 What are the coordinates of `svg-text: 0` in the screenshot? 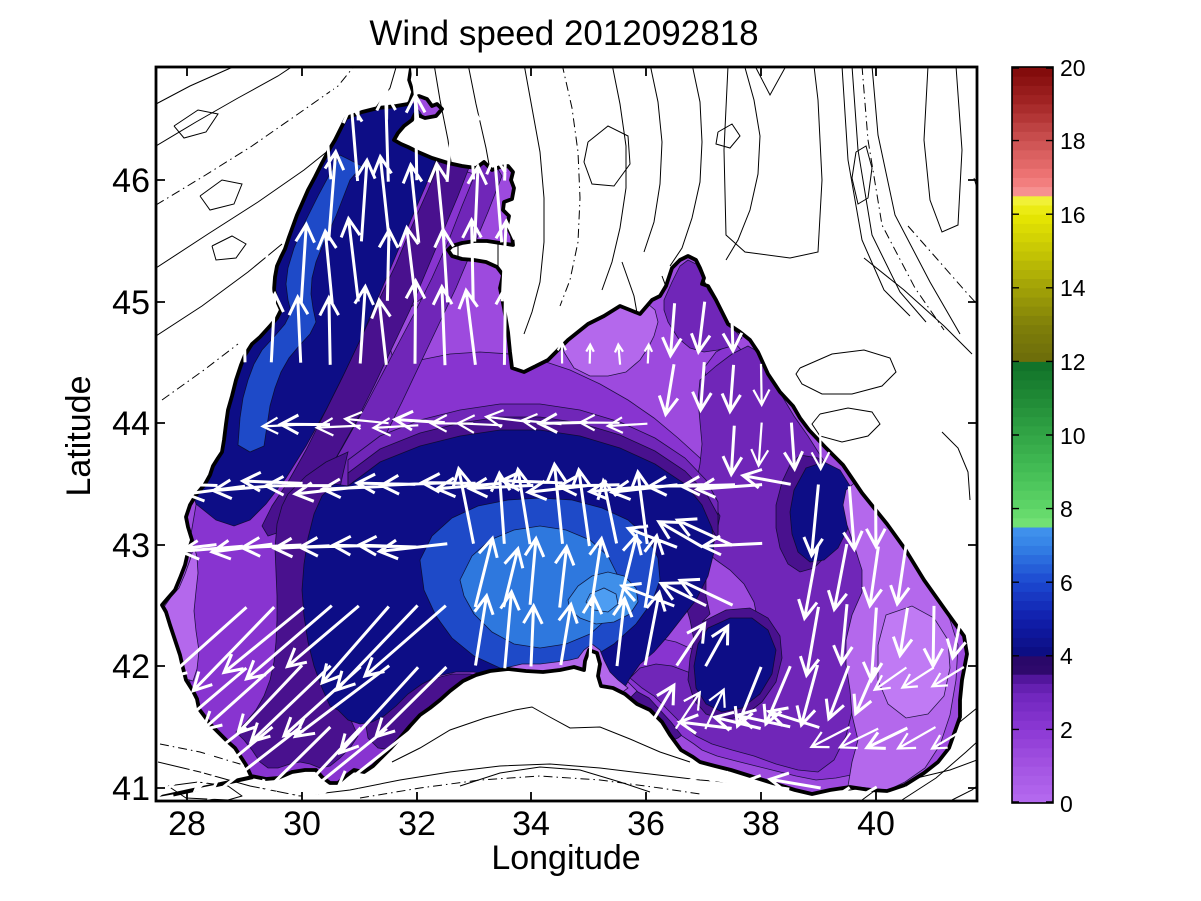 It's located at (1066, 804).